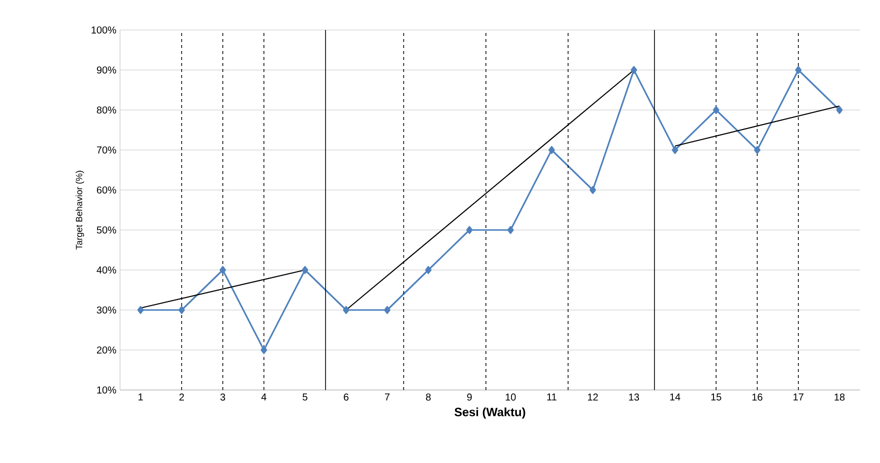 The image size is (880, 463). Describe the element at coordinates (716, 397) in the screenshot. I see `x-tick-label: 15` at that location.